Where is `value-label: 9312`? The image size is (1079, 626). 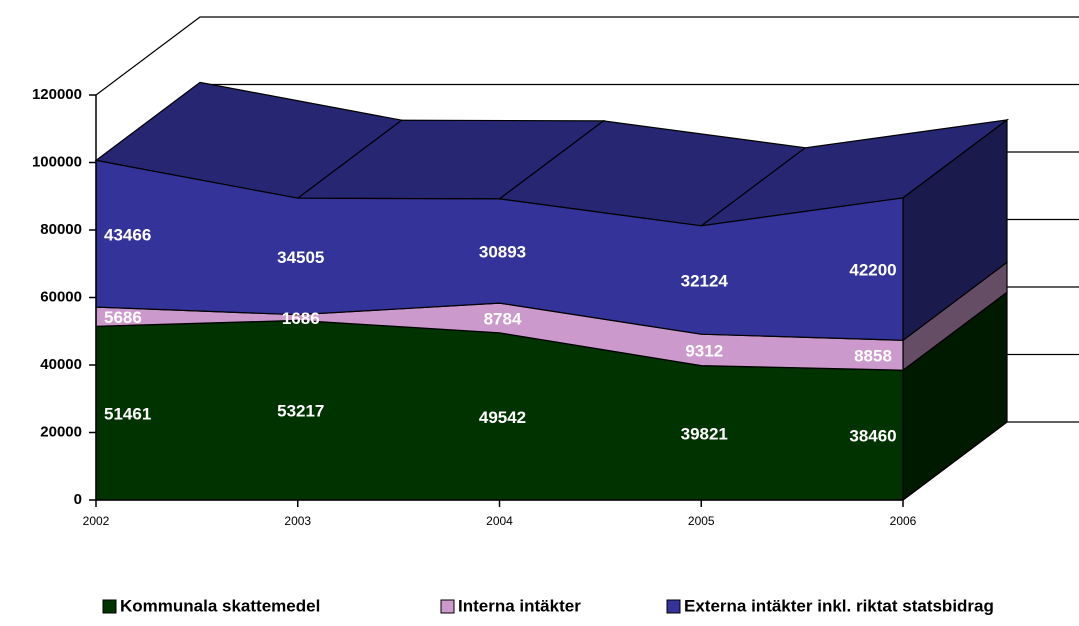 value-label: 9312 is located at coordinates (704, 350).